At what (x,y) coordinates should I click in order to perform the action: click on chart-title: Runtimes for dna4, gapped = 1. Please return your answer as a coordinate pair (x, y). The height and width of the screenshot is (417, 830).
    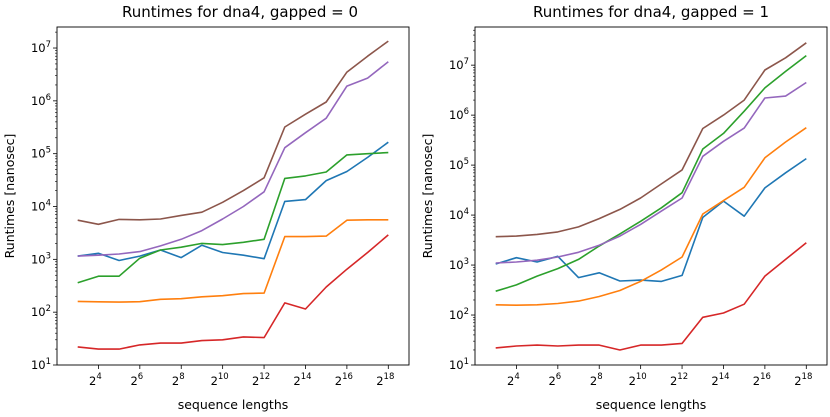
    Looking at the image, I should click on (651, 12).